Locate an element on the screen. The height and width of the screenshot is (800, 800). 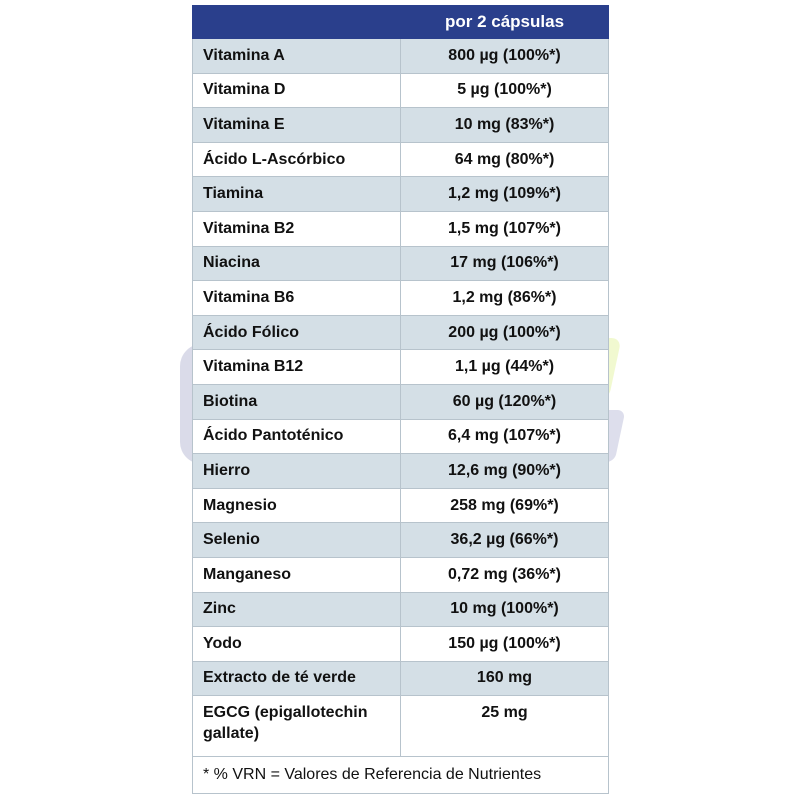
nutrient-name: Zinc is located at coordinates (296, 609).